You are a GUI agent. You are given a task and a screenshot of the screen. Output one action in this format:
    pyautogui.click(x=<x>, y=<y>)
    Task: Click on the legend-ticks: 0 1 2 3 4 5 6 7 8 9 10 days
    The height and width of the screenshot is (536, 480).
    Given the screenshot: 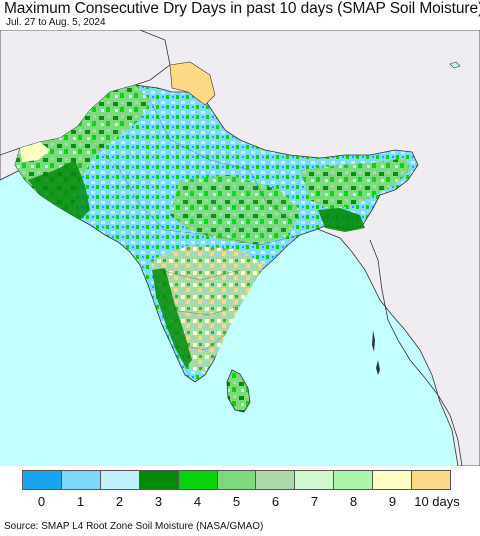 What is the action you would take?
    pyautogui.click(x=241, y=502)
    